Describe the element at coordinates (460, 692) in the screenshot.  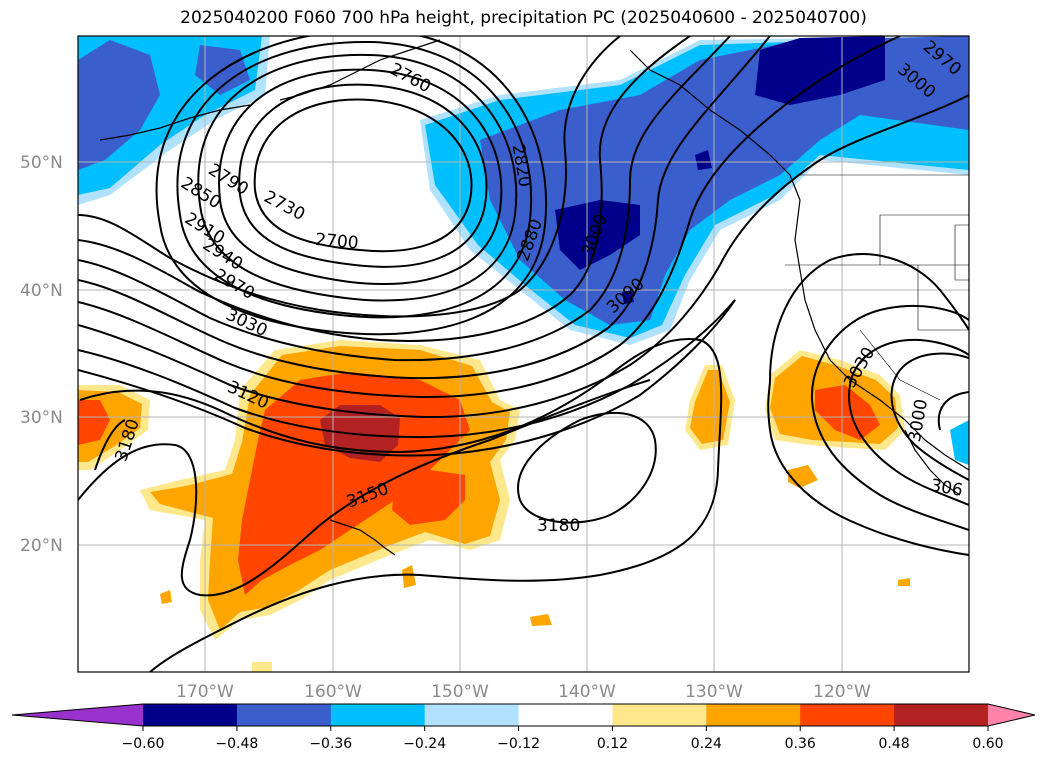
I see `lon-label: 150°W` at that location.